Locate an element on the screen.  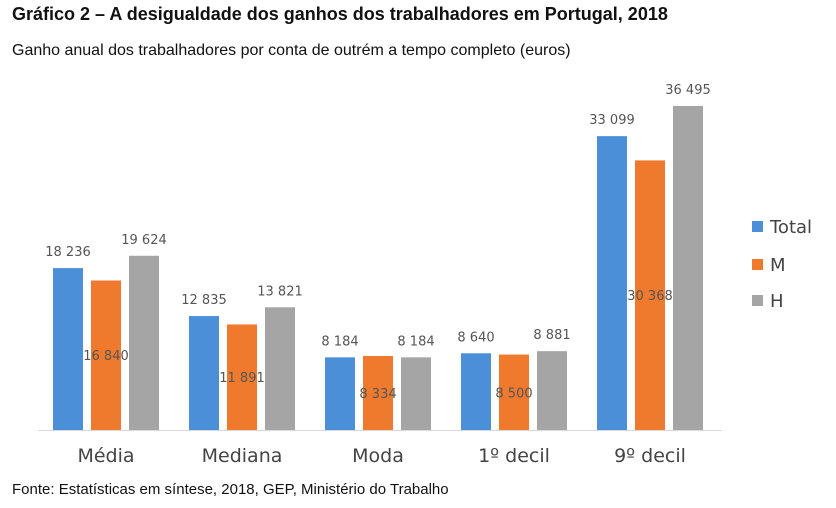
data-label: 36 495 is located at coordinates (688, 90).